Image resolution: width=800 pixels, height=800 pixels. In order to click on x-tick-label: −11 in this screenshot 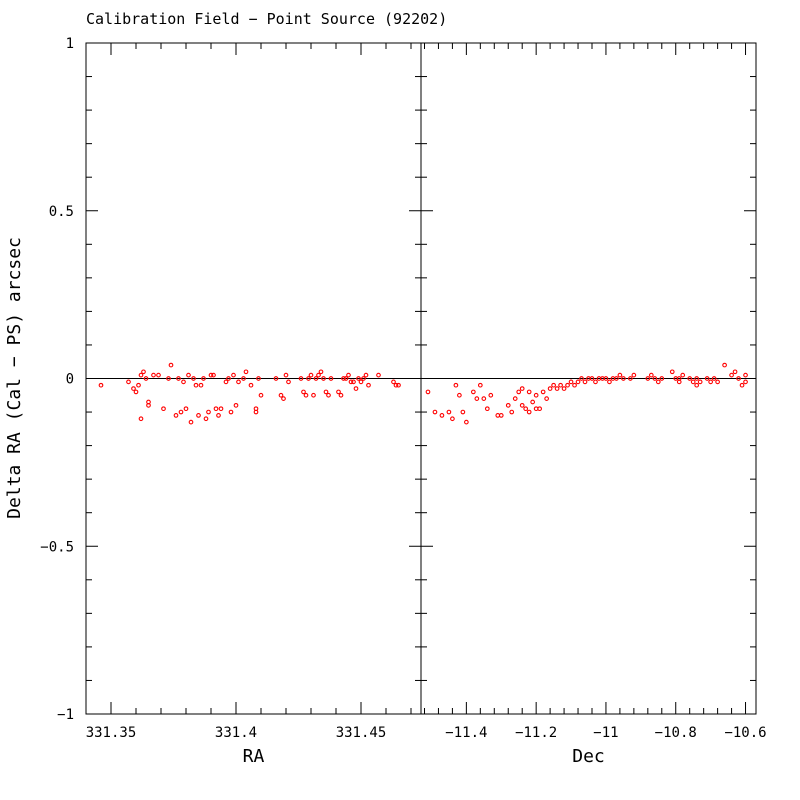, I will do `click(605, 733)`.